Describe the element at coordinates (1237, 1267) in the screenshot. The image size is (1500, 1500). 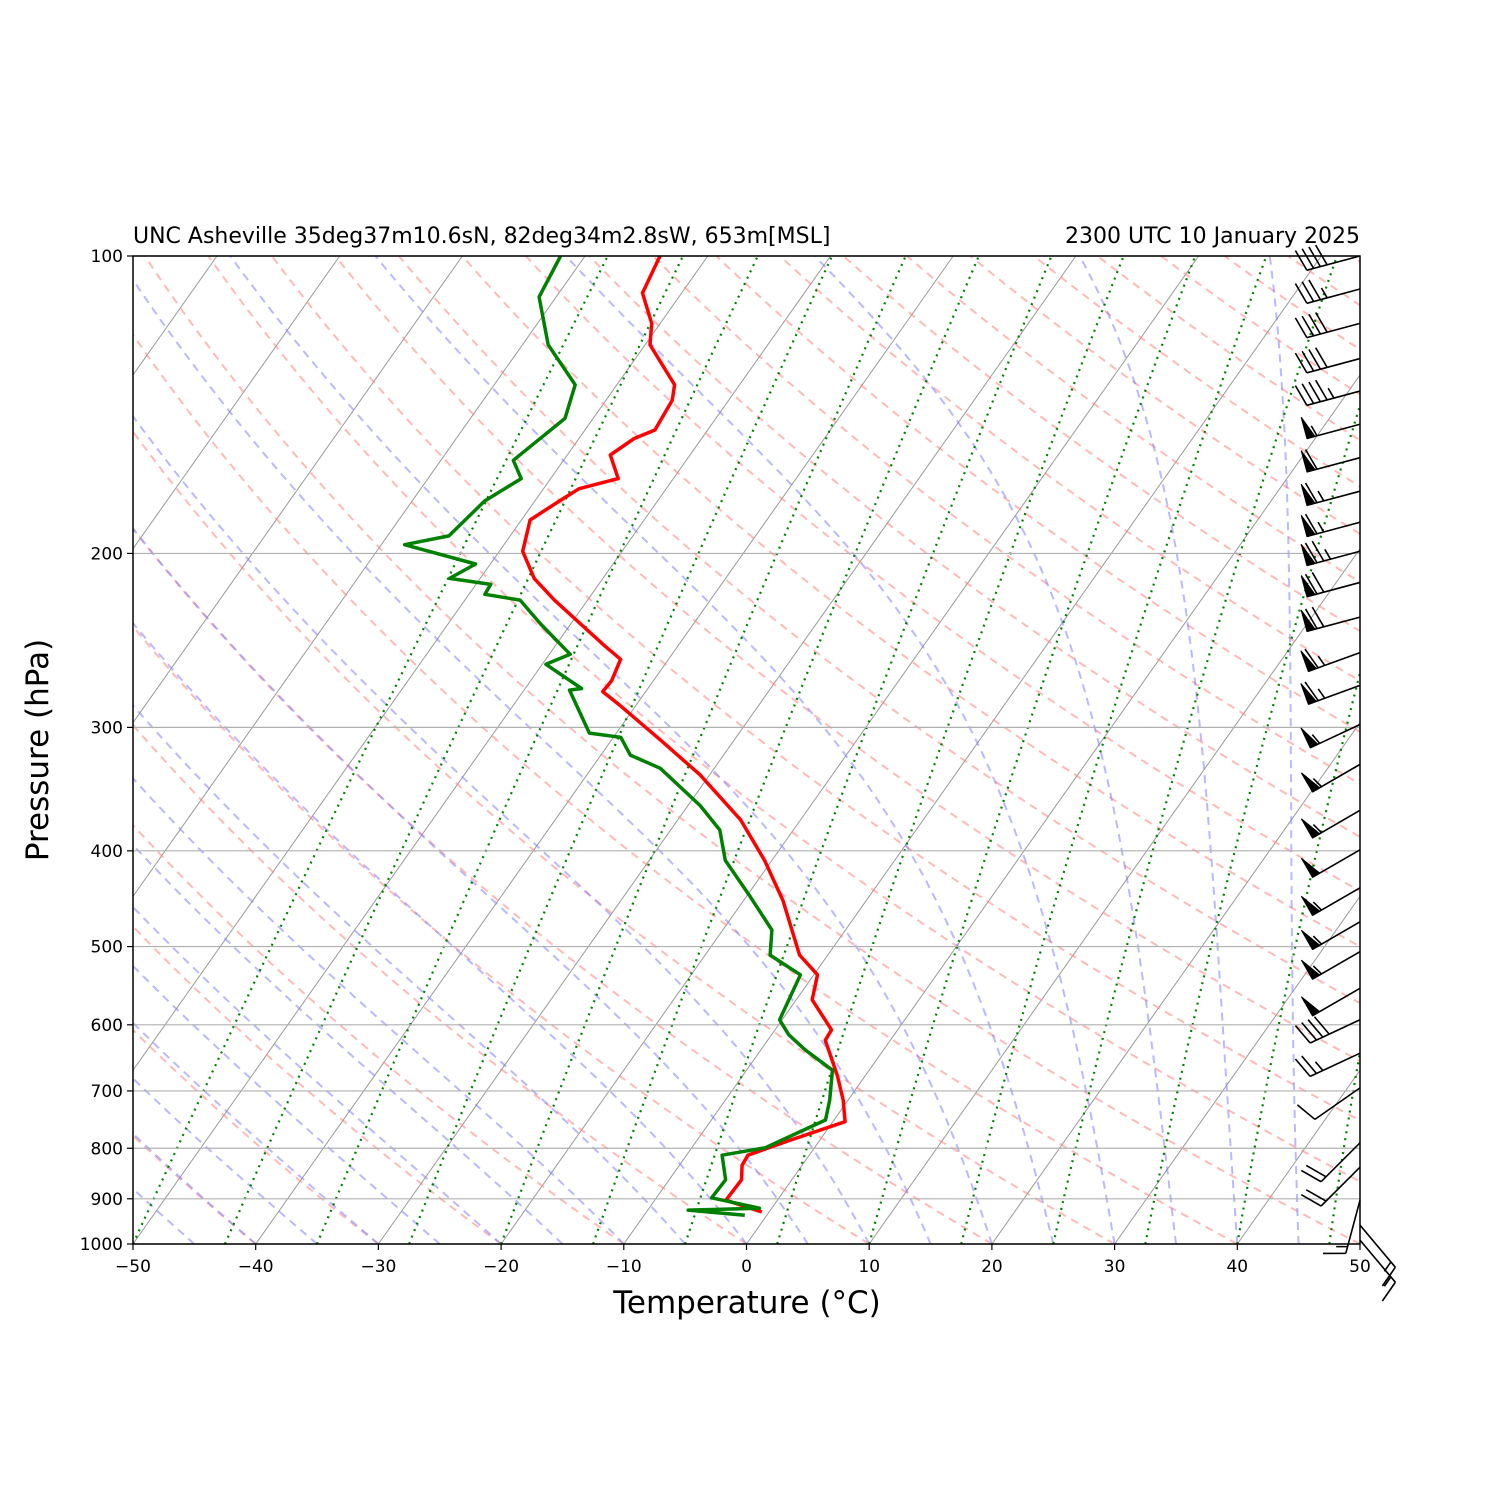
I see `x-tick-label: 40` at that location.